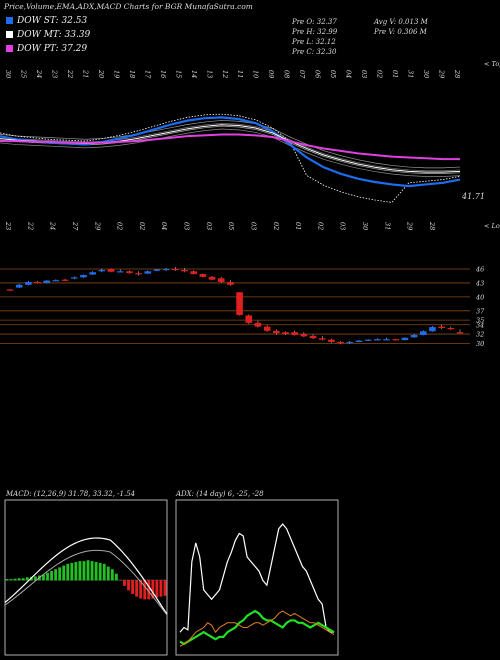 The image size is (500, 660). What do you see at coordinates (54, 35) in the screenshot?
I see `legend-label-mt: DOW MT: 33.39` at bounding box center [54, 35].